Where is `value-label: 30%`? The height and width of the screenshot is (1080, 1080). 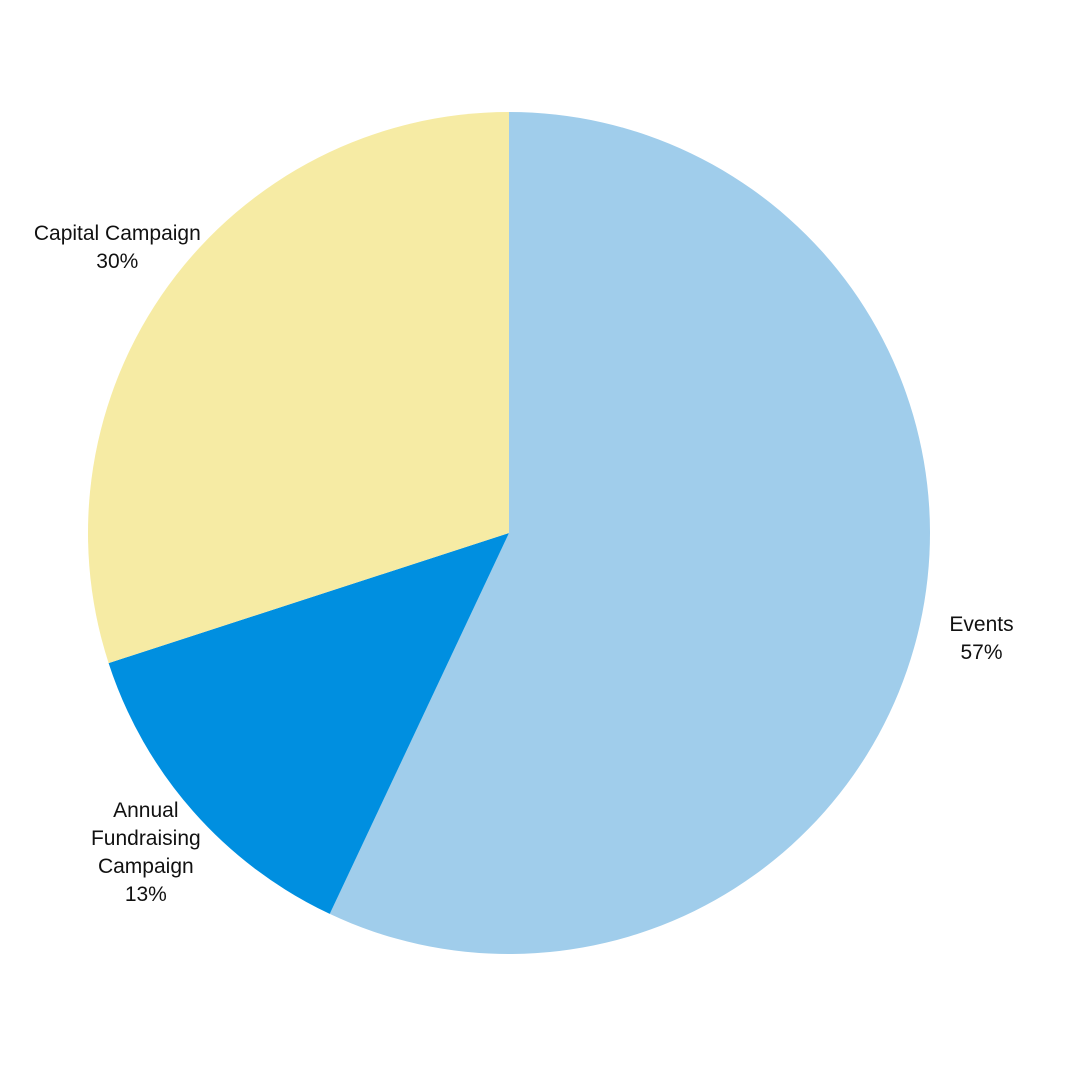 value-label: 30% is located at coordinates (117, 262).